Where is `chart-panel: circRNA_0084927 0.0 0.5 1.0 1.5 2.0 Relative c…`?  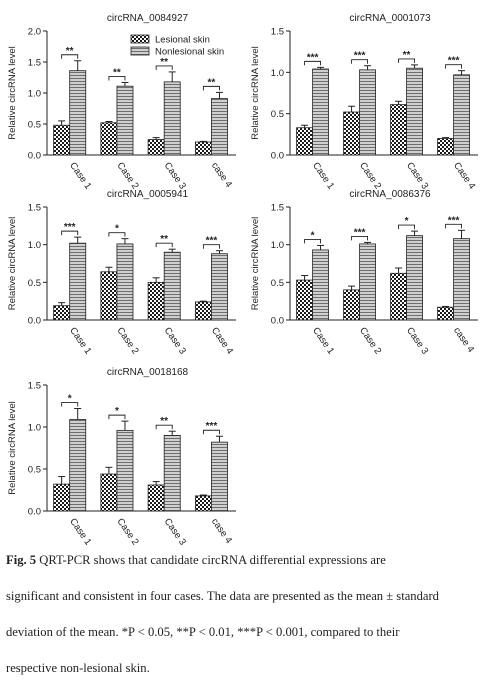 chart-panel: circRNA_0084927 0.0 0.5 1.0 1.5 2.0 Relative c… is located at coordinates (121, 102).